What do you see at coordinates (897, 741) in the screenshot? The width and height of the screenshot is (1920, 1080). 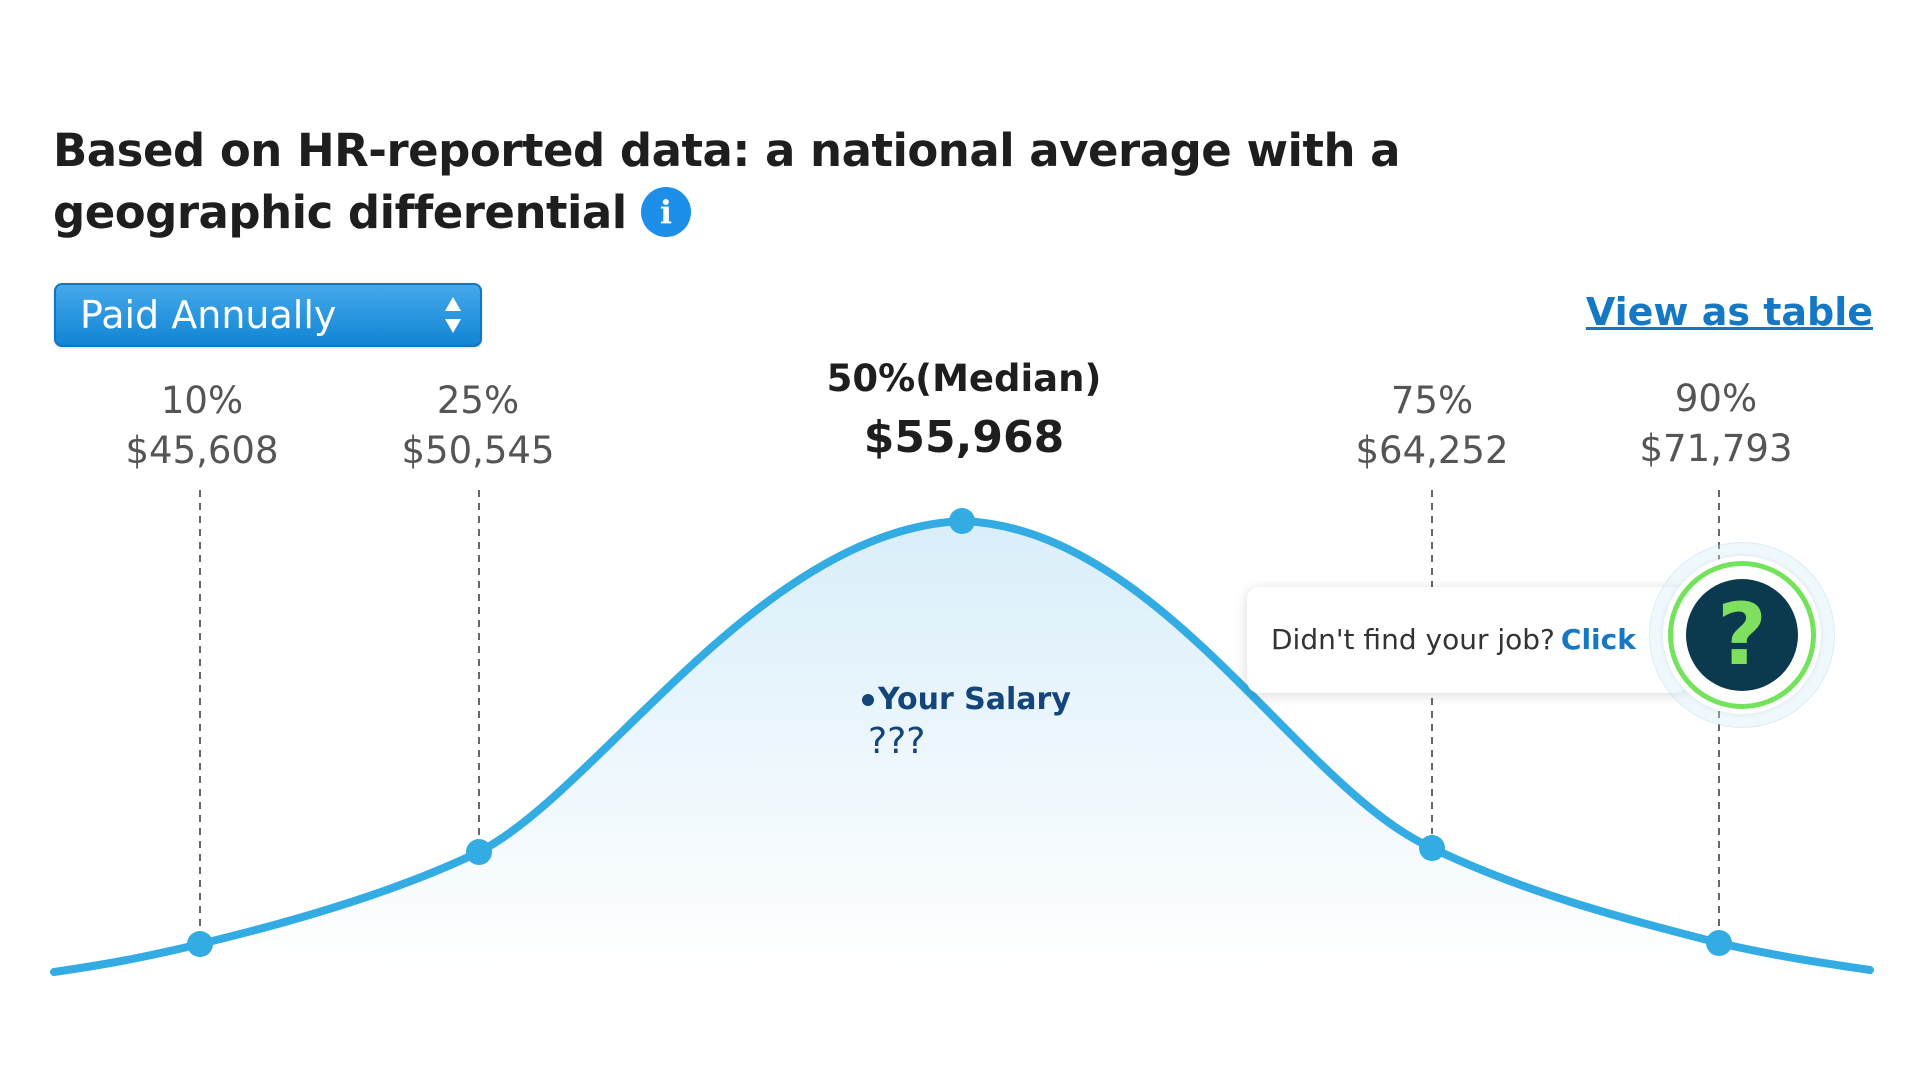 I see `your-salary-value: ???` at bounding box center [897, 741].